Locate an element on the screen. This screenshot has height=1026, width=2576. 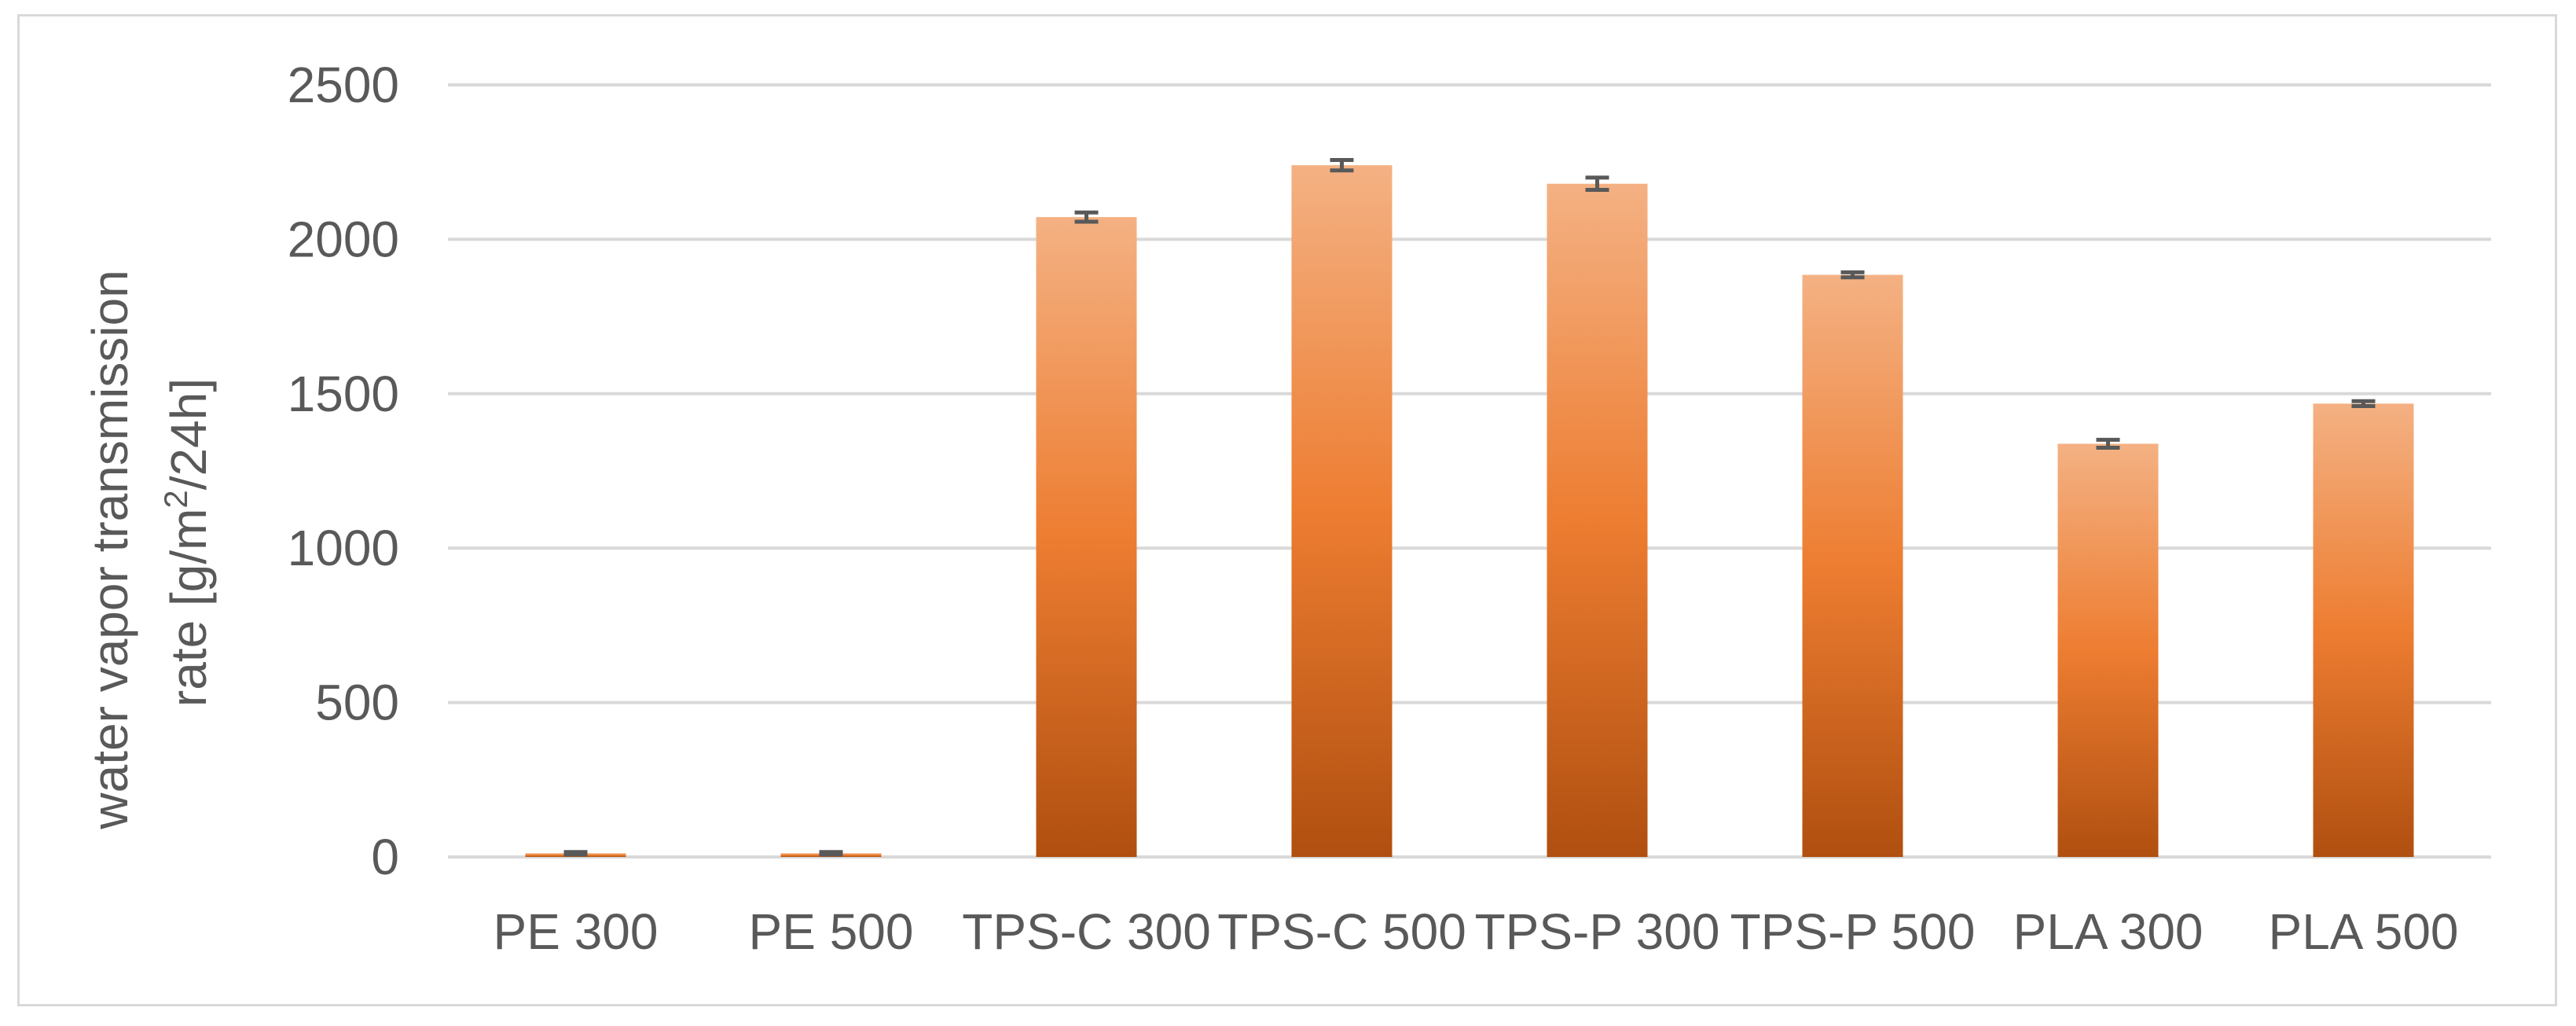
x-tick-label: PE 300 is located at coordinates (576, 931).